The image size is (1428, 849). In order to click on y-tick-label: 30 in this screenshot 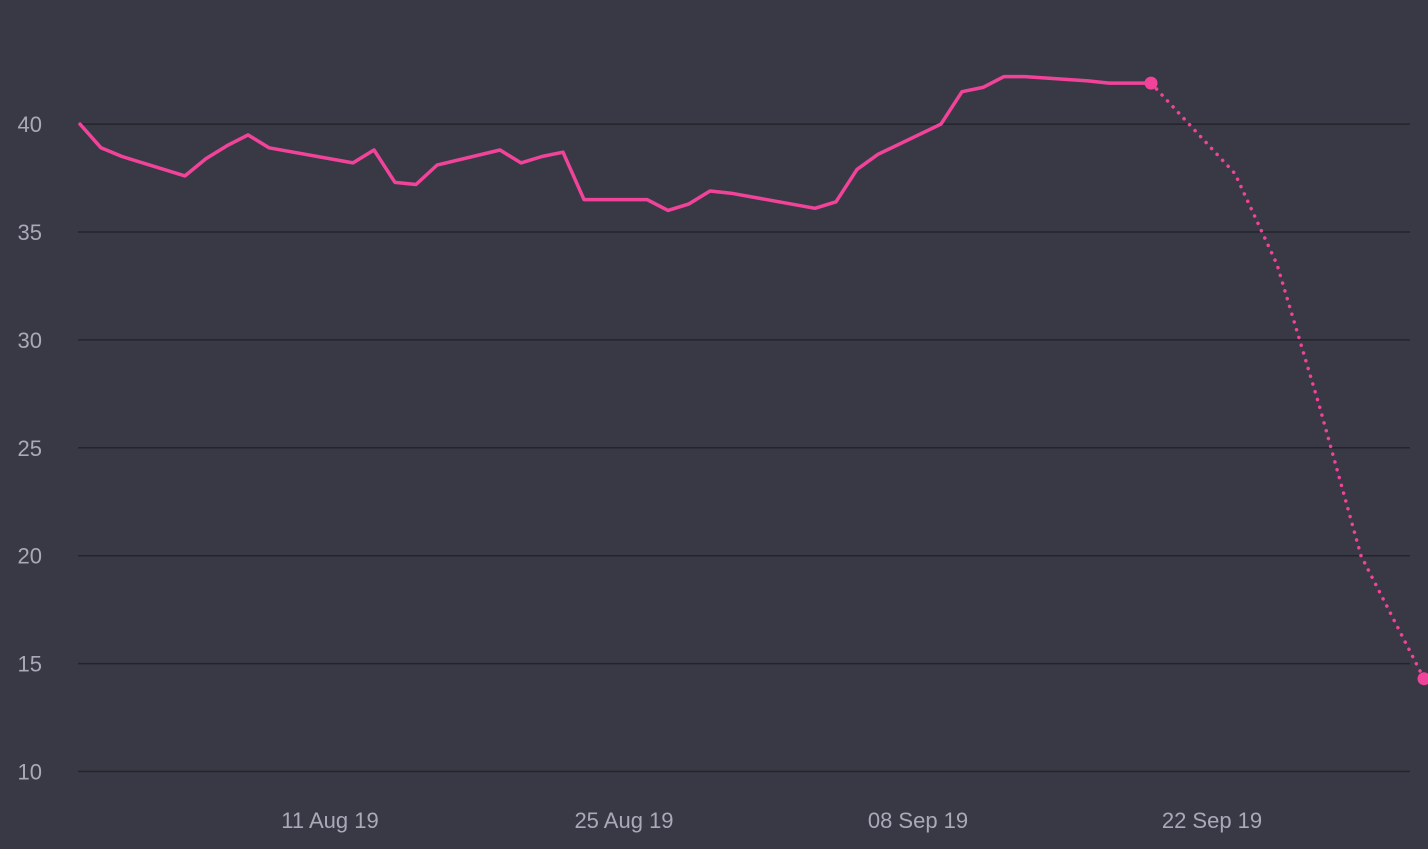, I will do `click(30, 340)`.